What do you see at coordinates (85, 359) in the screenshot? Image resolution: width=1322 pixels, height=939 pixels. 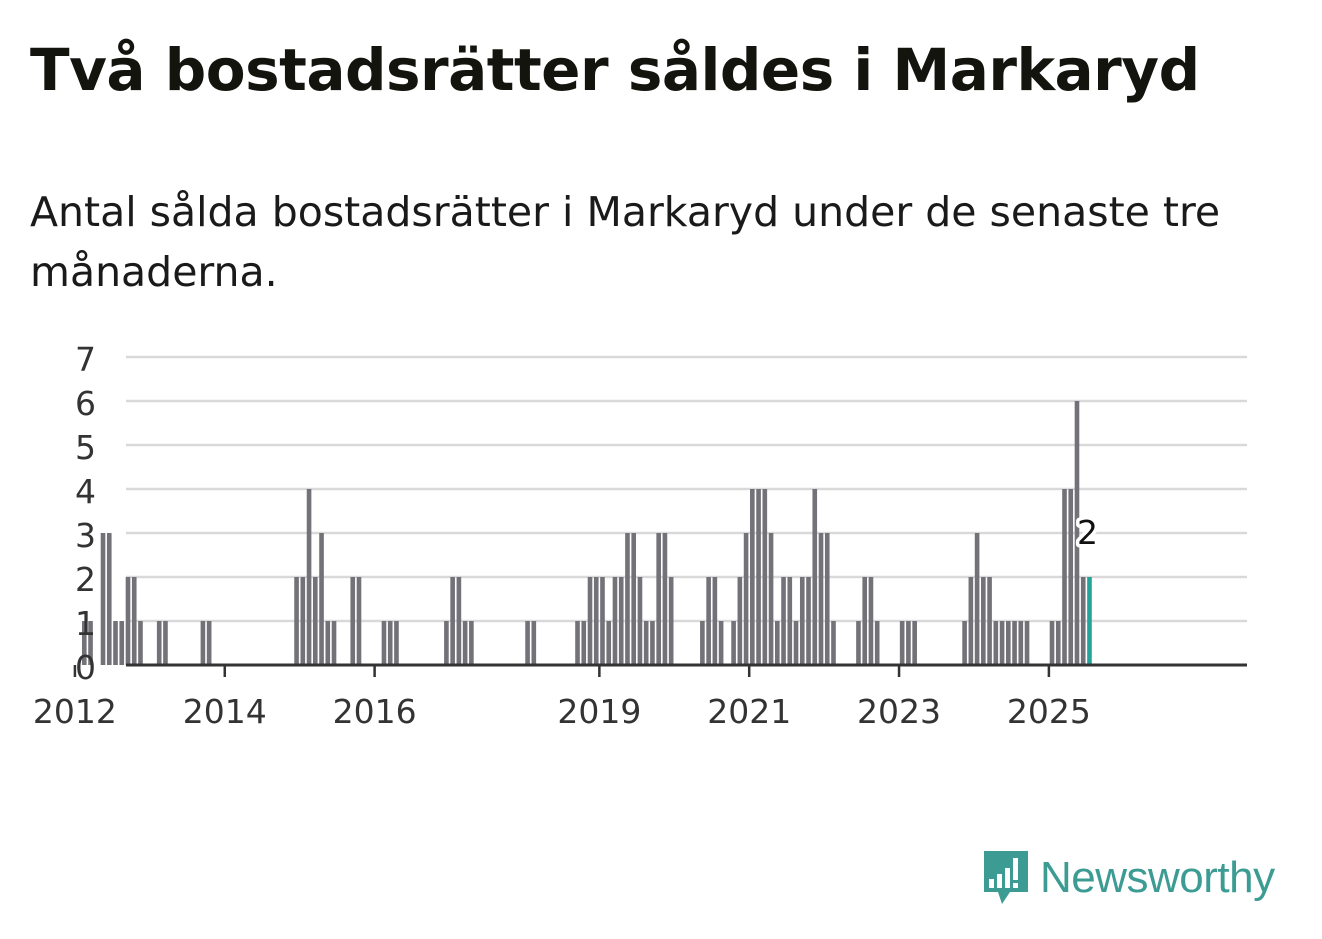 I see `y-tick-label: 7` at bounding box center [85, 359].